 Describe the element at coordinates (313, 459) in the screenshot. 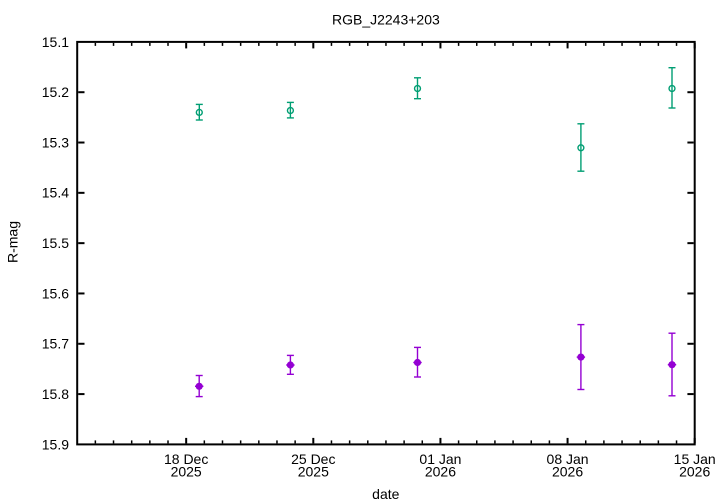

I see `svg-text: 25 Dec` at that location.